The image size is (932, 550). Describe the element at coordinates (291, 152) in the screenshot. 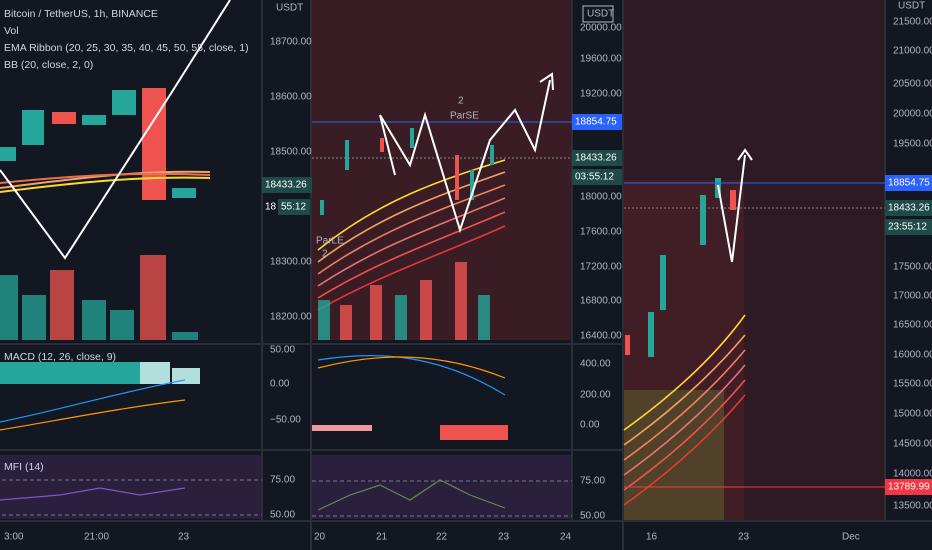

I see `price-label: 18500.00` at that location.